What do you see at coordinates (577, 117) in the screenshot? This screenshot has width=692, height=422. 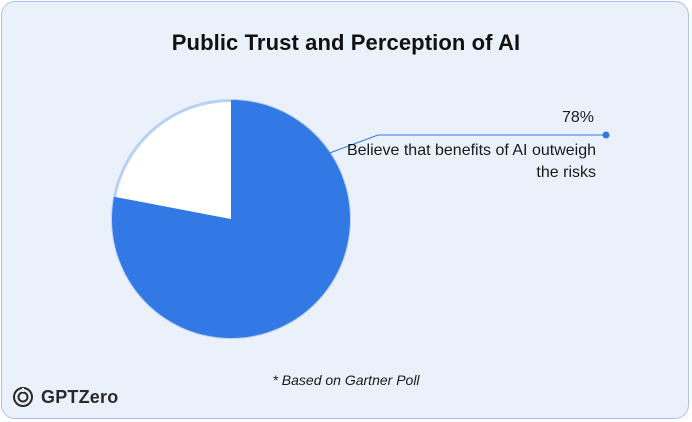 I see `callout-value: 78%` at bounding box center [577, 117].